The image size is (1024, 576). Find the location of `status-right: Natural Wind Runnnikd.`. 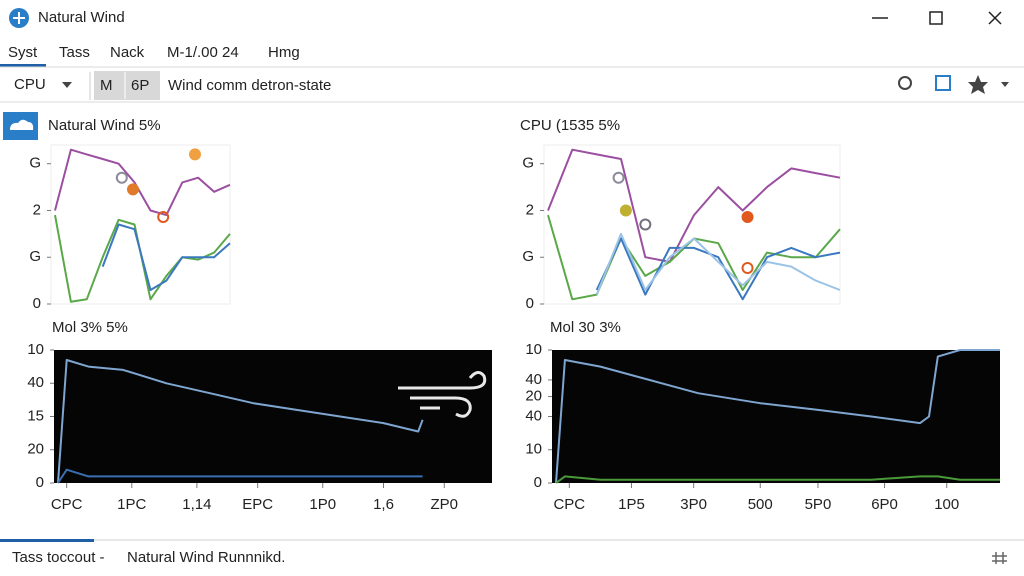

status-right: Natural Wind Runnnikd. is located at coordinates (206, 557).